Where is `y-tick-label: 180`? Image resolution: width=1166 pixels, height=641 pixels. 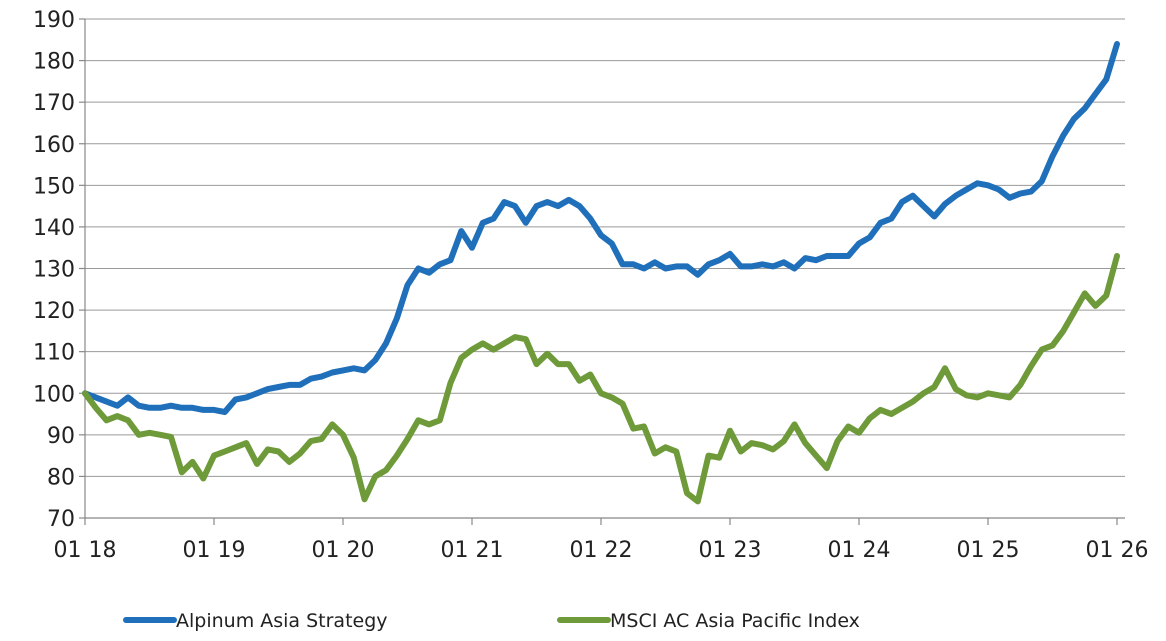 y-tick-label: 180 is located at coordinates (54, 62).